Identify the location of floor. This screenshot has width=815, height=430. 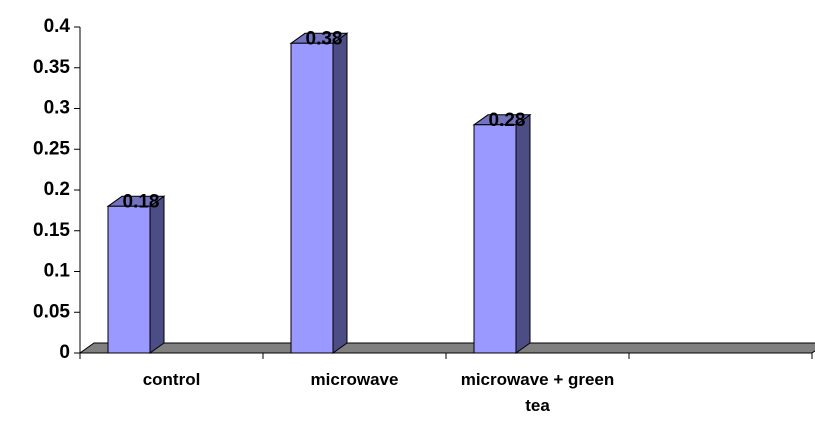
(446, 348).